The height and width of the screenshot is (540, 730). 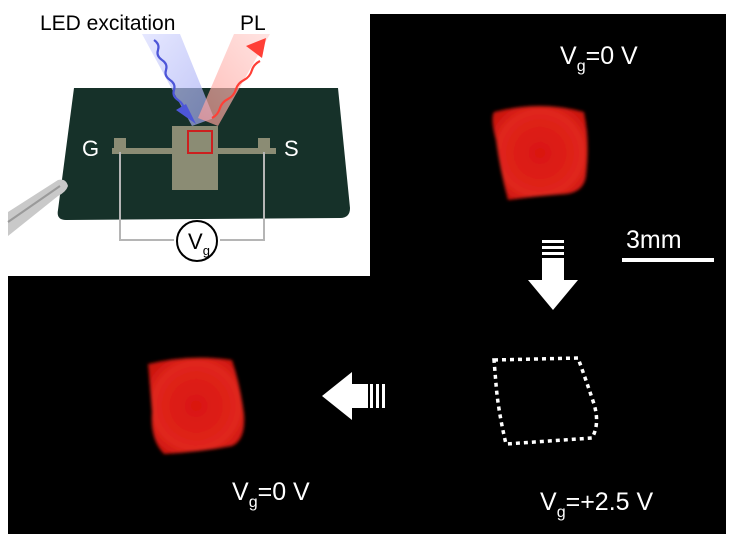 I want to click on top-right-v: V, so click(x=568, y=56).